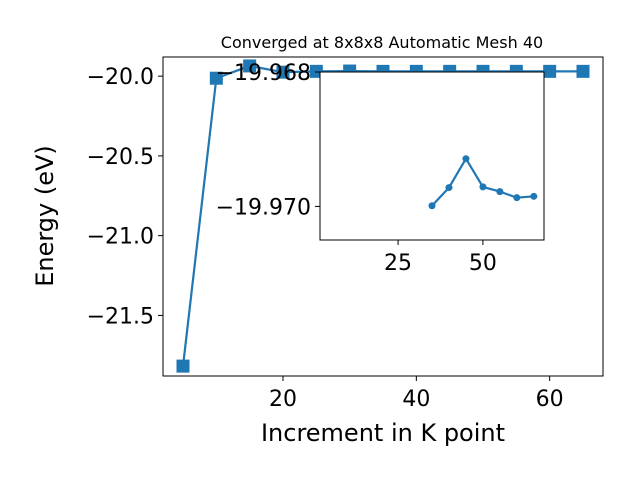  Describe the element at coordinates (120, 157) in the screenshot. I see `main-y-tick-label: −20.5` at that location.